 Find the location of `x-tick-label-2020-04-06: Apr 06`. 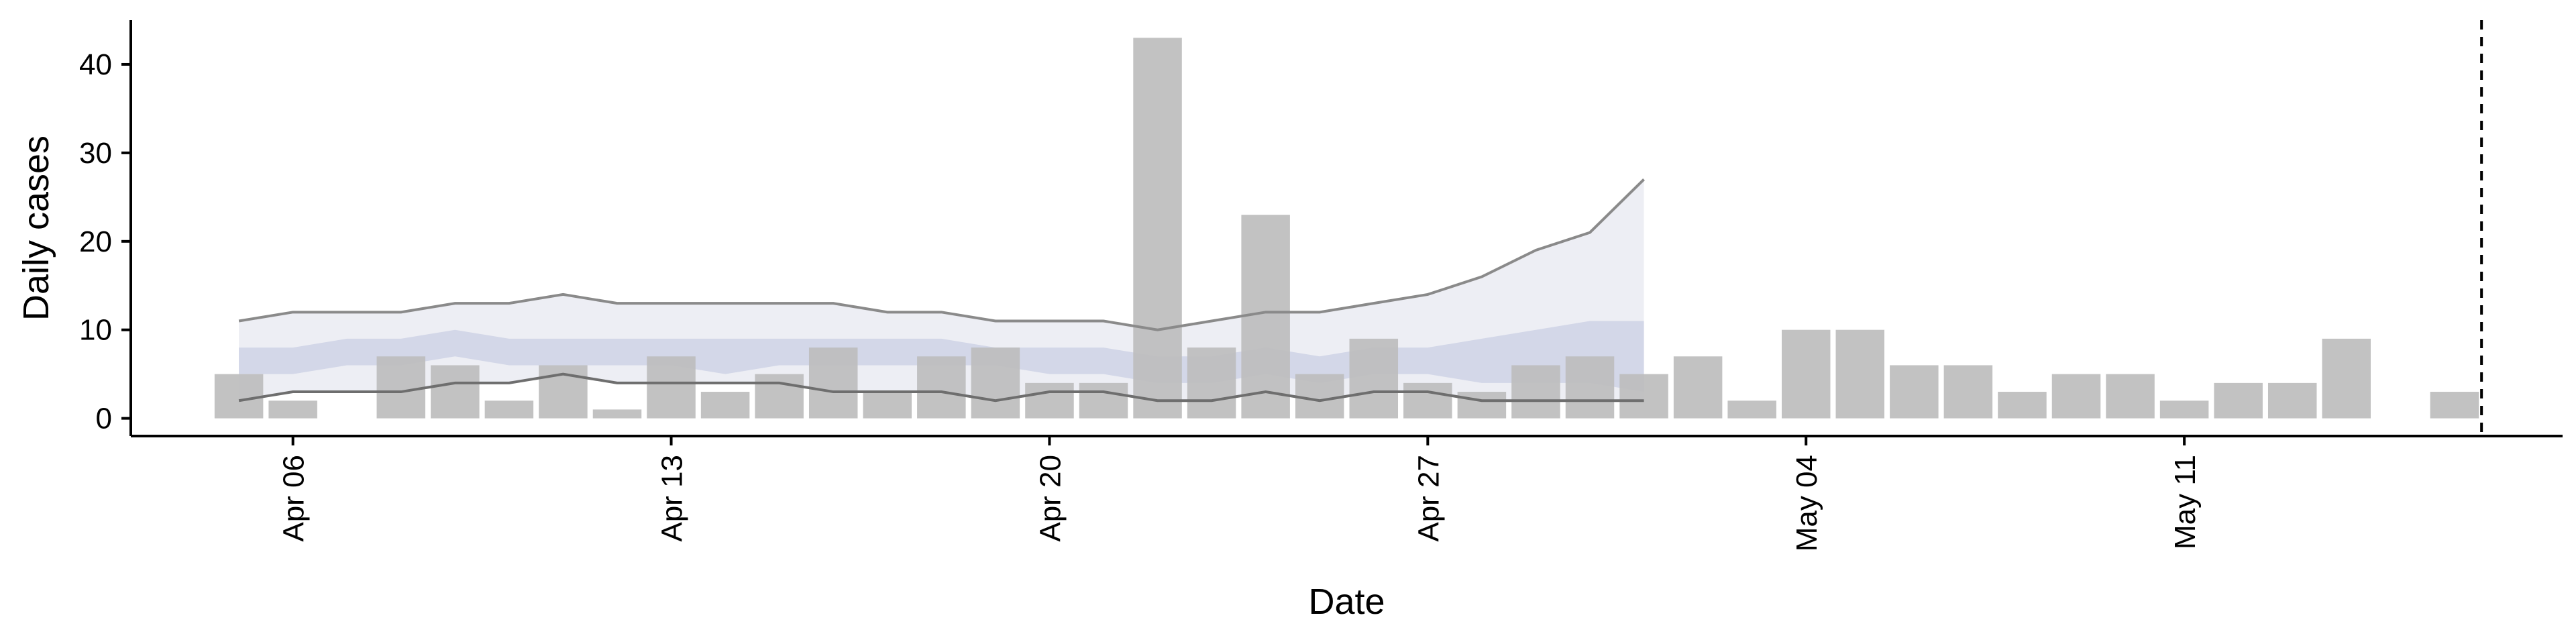

x-tick-label-2020-04-06: Apr 06 is located at coordinates (294, 498).